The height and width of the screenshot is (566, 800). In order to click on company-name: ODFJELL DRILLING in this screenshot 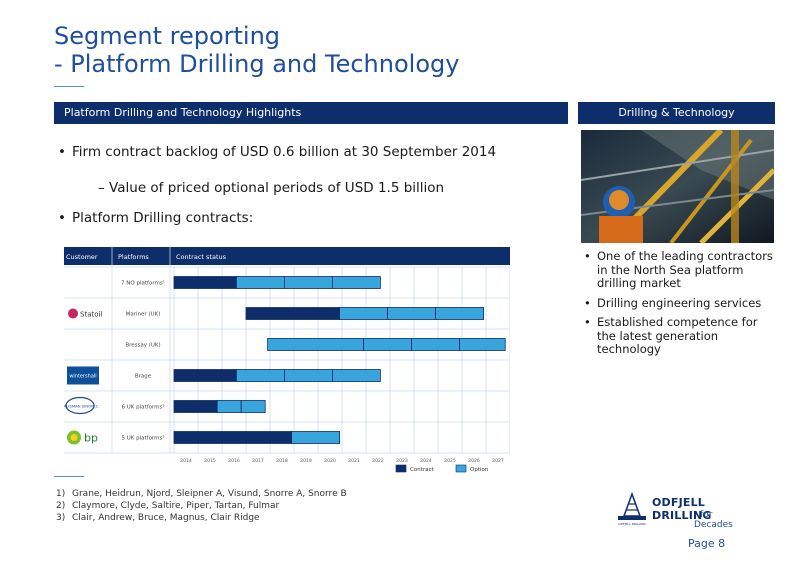, I will do `click(682, 509)`.